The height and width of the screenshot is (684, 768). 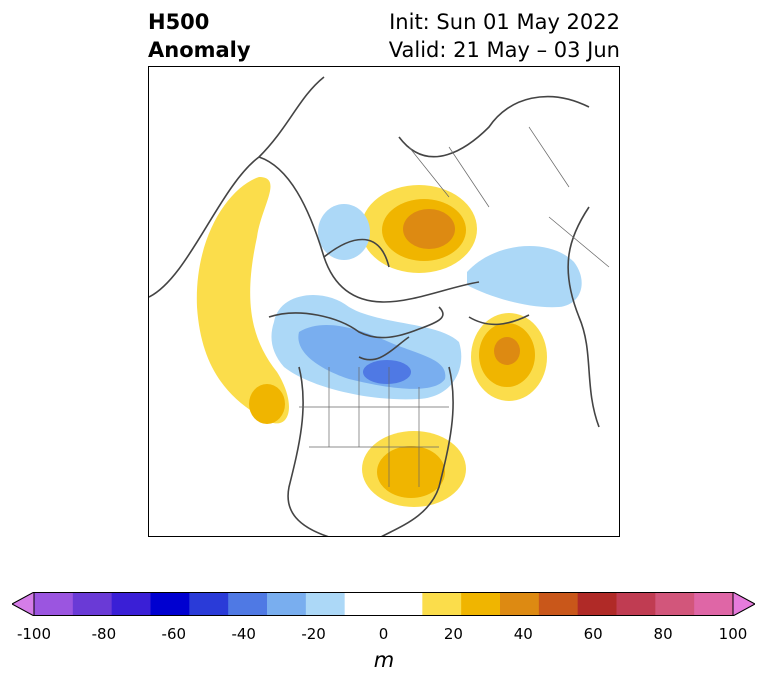 What do you see at coordinates (593, 634) in the screenshot?
I see `colorbar-tick-label: 60` at bounding box center [593, 634].